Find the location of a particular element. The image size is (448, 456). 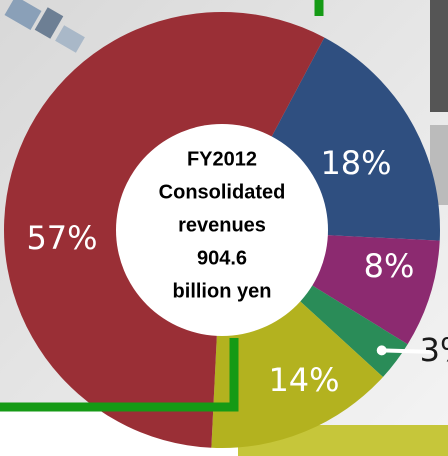

center-line: billion yen is located at coordinates (222, 291).